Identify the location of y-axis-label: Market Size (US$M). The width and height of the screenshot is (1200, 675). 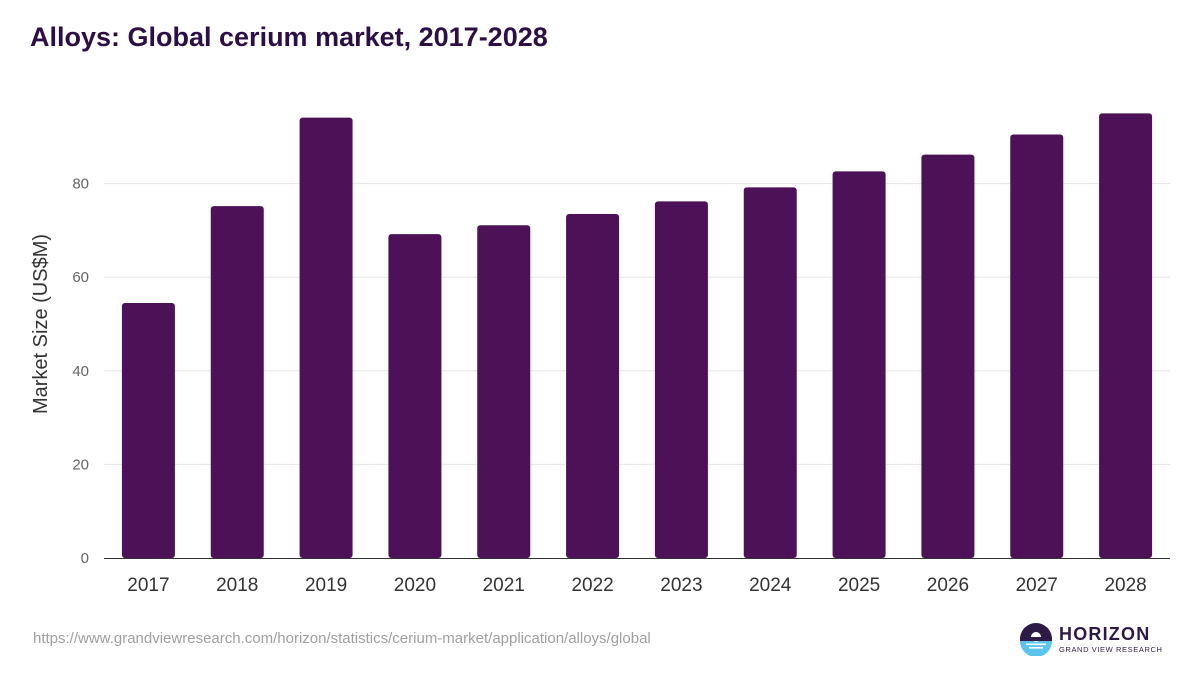
(41, 324).